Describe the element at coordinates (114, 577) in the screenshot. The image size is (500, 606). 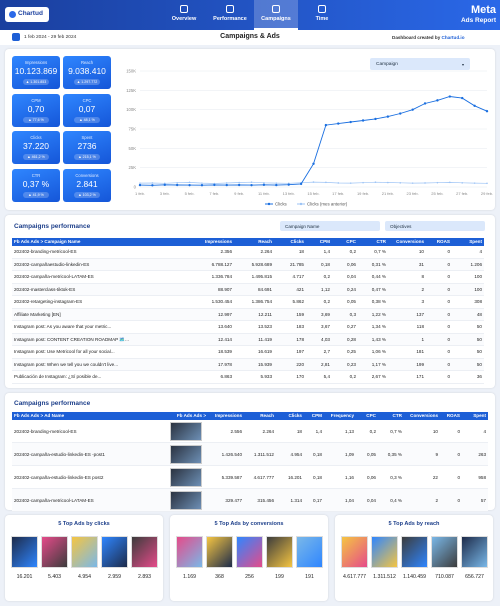
I see `ad-value: 2.959` at that location.